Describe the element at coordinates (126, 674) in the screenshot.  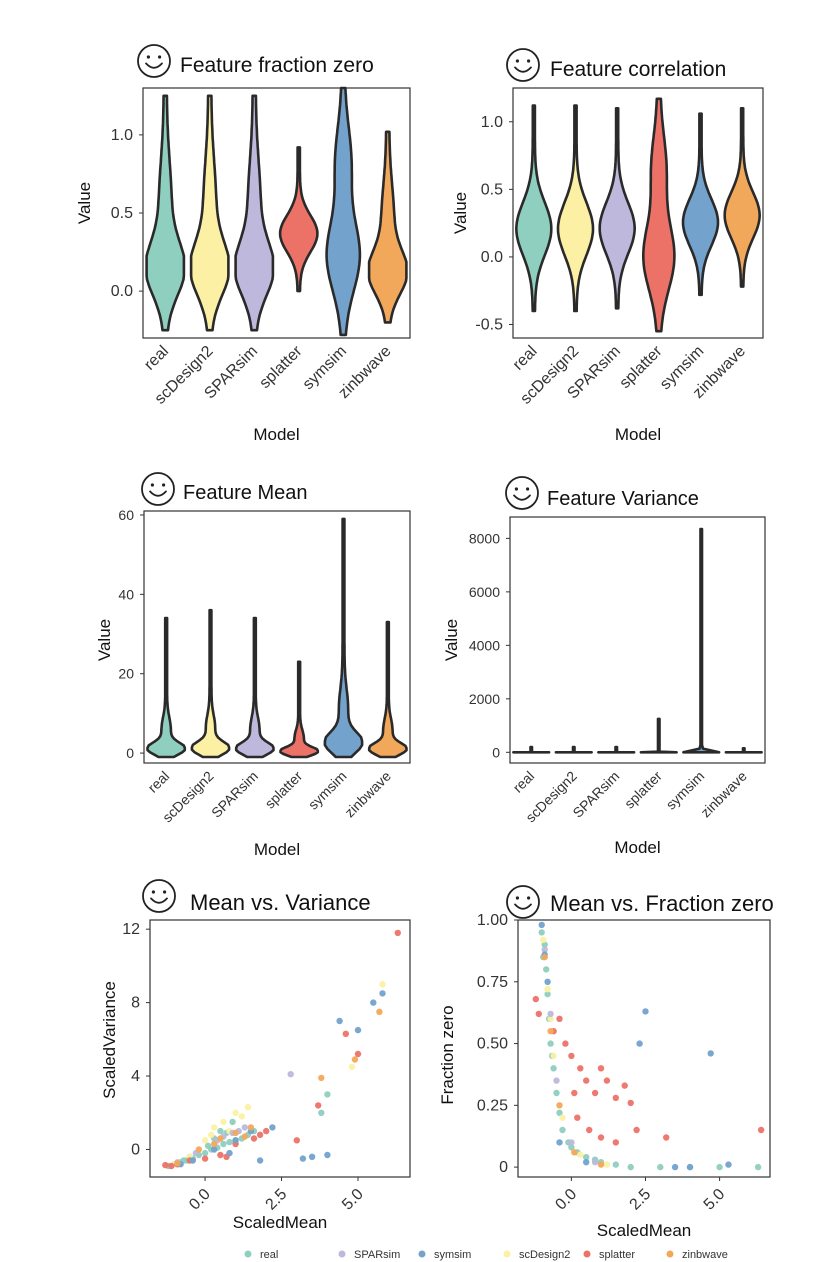
I see `y-tick-label: 20` at that location.